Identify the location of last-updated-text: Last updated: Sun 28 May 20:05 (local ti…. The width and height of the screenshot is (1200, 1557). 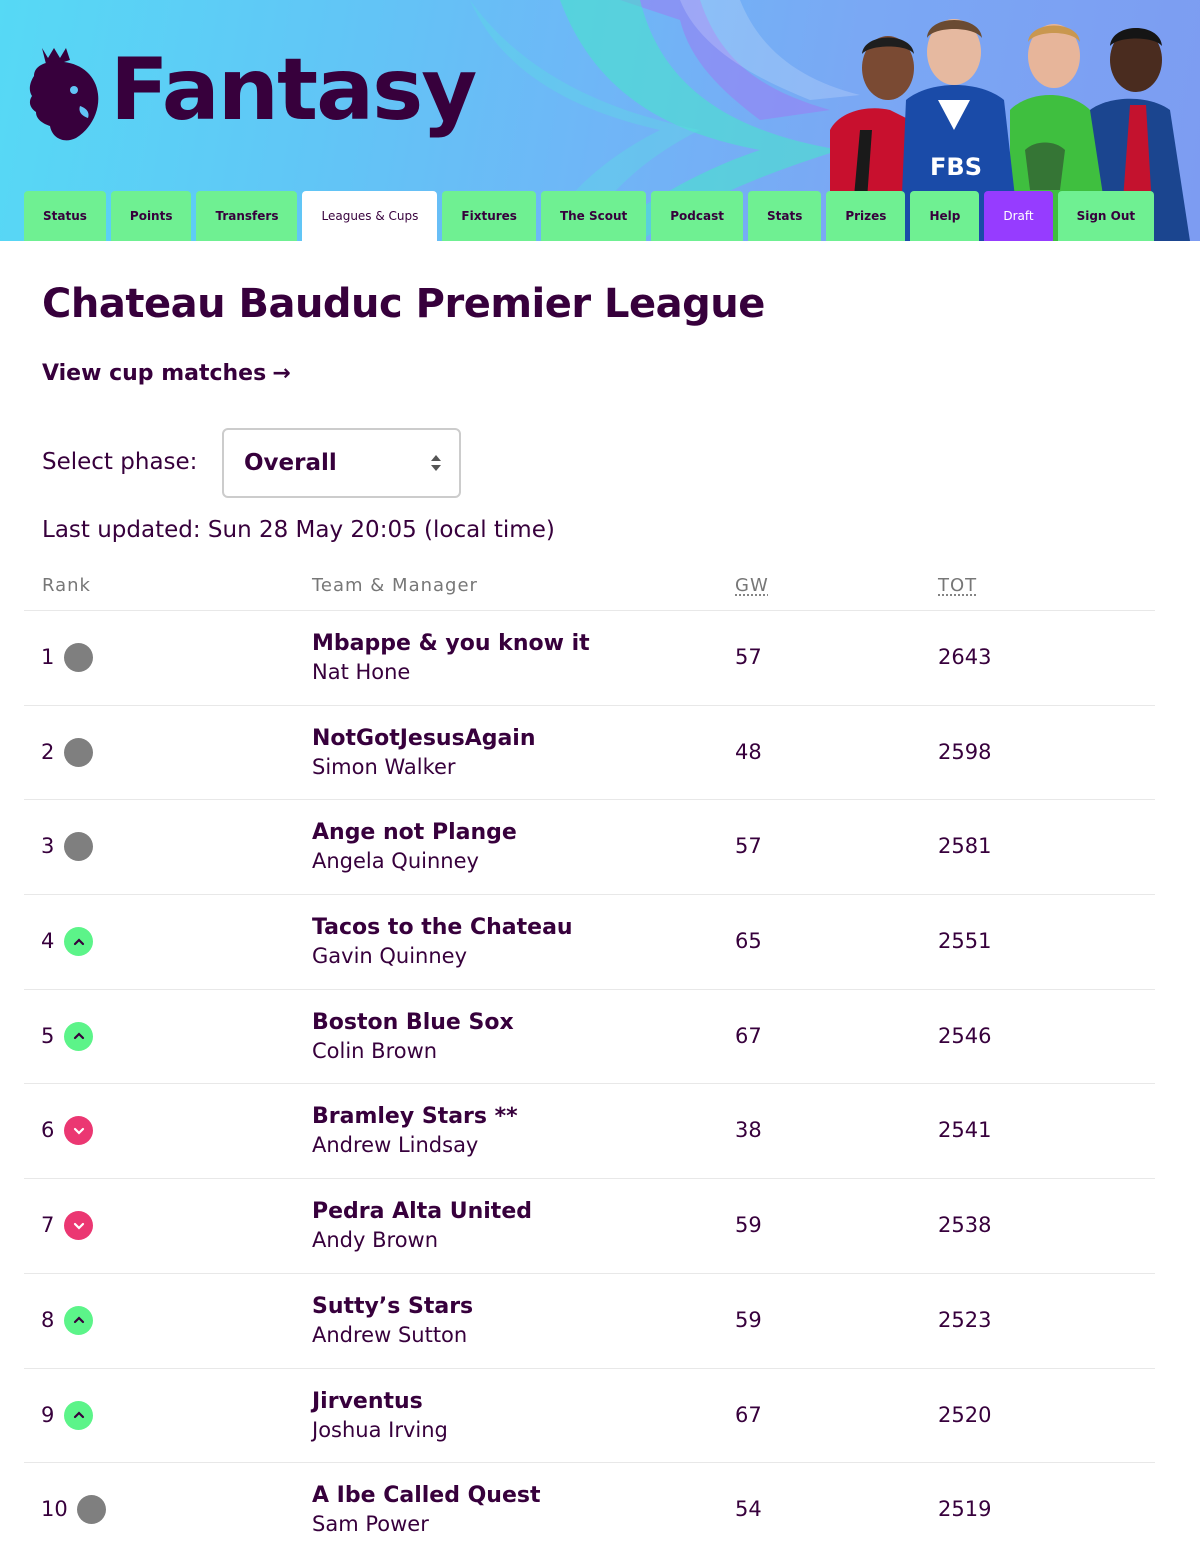
(298, 530).